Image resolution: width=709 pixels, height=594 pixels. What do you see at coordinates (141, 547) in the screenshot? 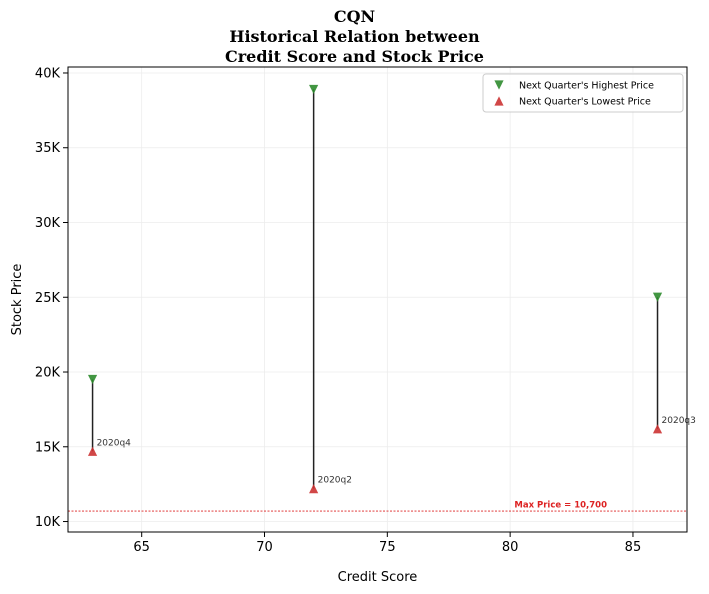
I see `x-tick-label: 65` at bounding box center [141, 547].